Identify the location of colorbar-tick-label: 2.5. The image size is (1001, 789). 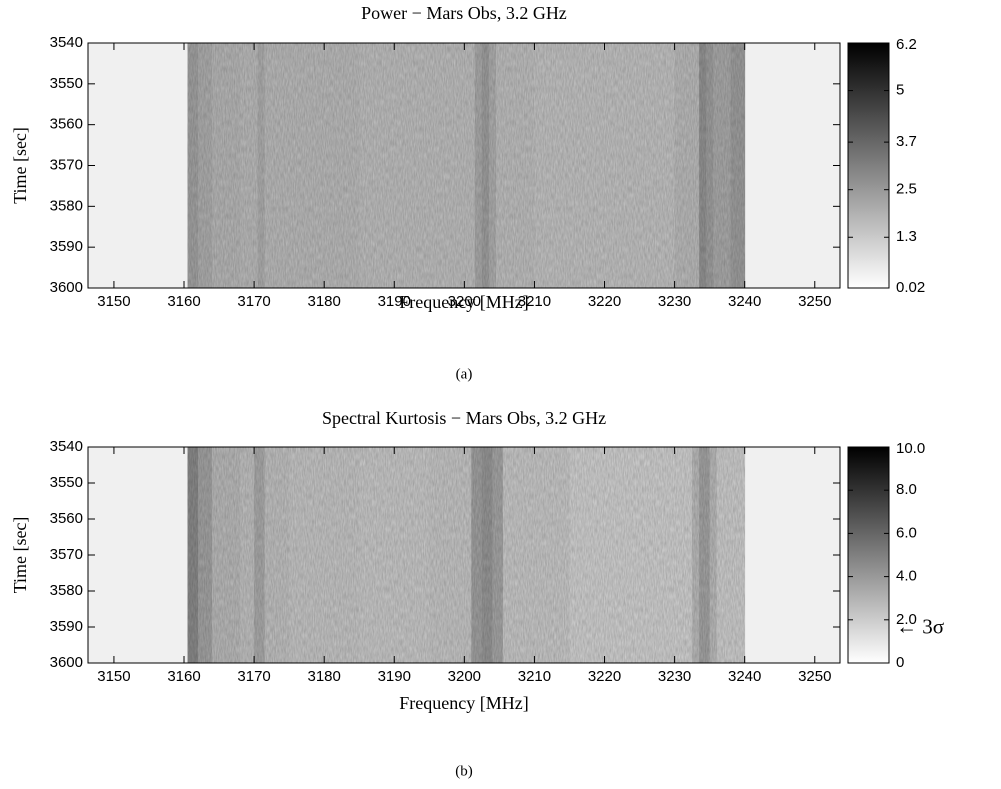
(906, 189).